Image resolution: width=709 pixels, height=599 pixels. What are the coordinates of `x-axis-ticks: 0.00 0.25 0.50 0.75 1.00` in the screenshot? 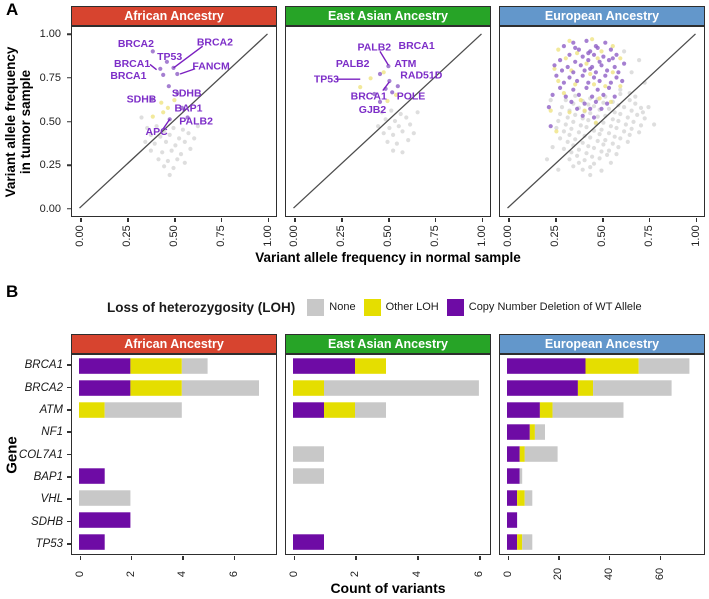 It's located at (602, 233).